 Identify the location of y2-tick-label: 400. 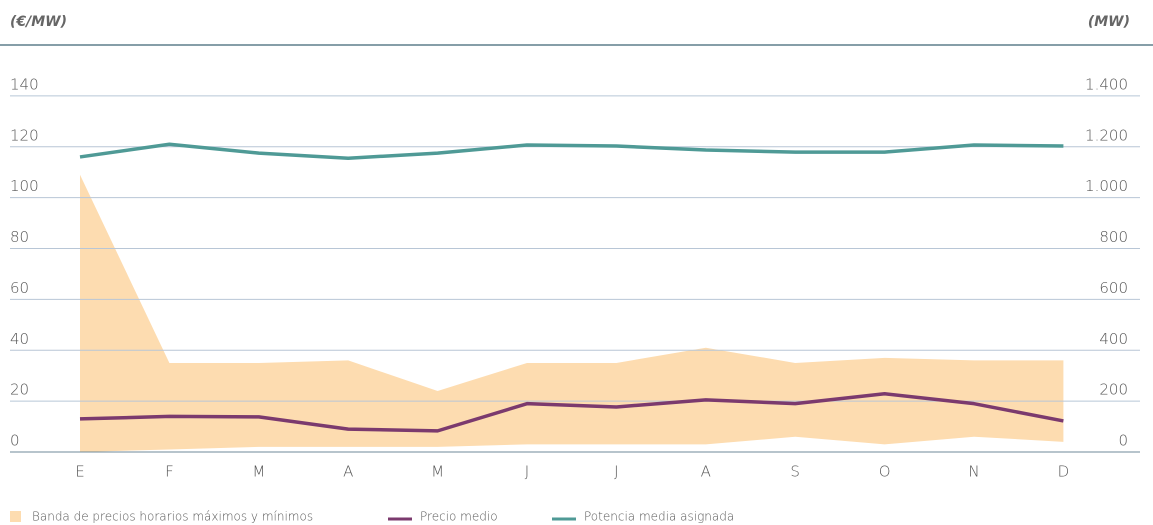
(1113, 339).